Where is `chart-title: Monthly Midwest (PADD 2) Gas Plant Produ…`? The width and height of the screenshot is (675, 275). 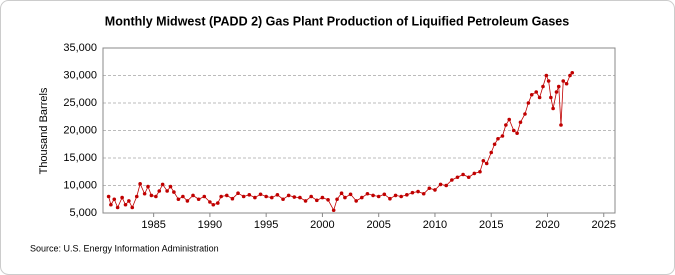
chart-title: Monthly Midwest (PADD 2) Gas Plant Produ… is located at coordinates (337, 21).